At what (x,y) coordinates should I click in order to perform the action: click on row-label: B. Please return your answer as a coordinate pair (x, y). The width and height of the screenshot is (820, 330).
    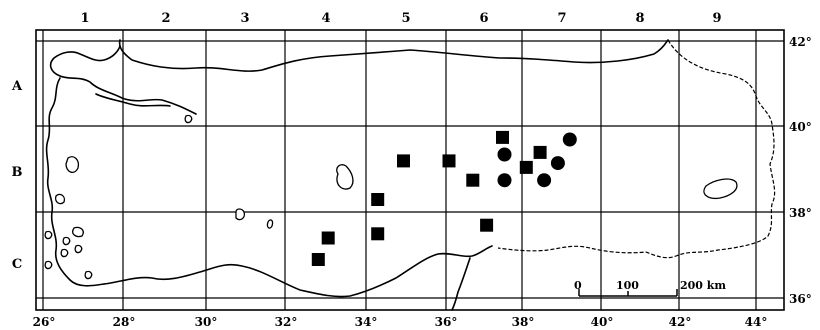
    Looking at the image, I should click on (17, 172).